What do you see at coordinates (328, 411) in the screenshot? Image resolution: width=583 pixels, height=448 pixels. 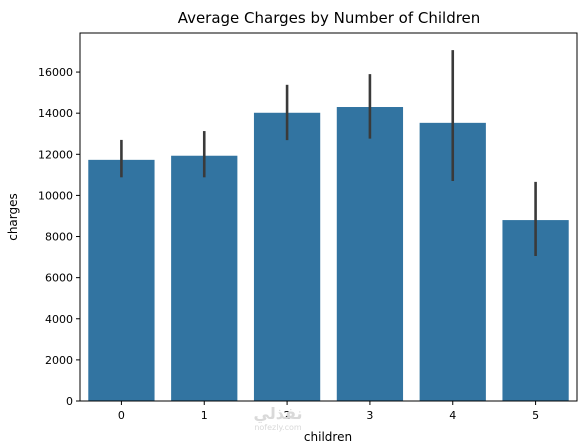 I see `x-axis-ticks: 0 1 2 3 4 5` at bounding box center [328, 411].